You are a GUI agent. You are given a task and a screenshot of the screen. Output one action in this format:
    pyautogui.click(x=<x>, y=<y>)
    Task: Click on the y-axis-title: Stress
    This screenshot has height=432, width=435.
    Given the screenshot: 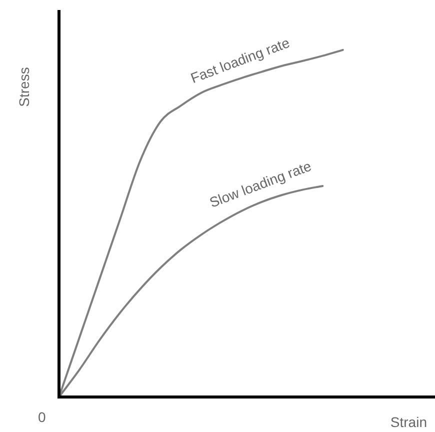 What is the action you would take?
    pyautogui.click(x=24, y=87)
    